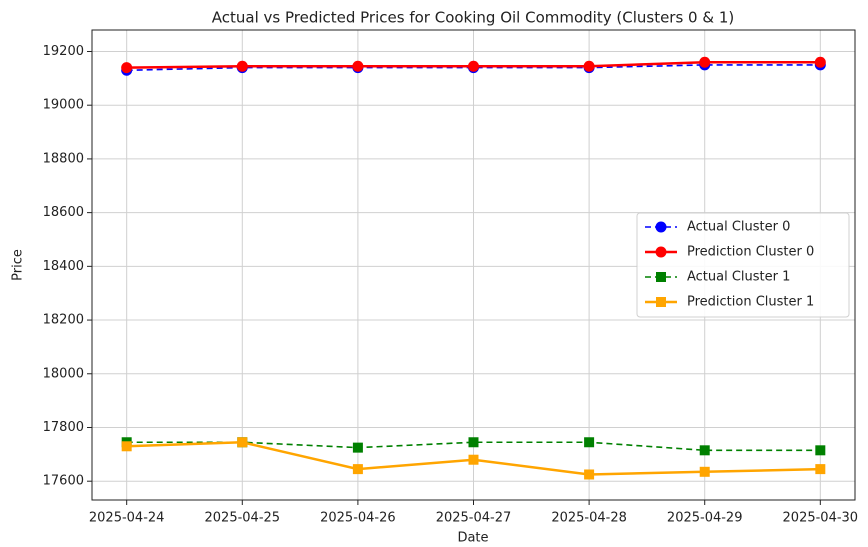 The height and width of the screenshot is (547, 868). I want to click on legend-box, so click(743, 265).